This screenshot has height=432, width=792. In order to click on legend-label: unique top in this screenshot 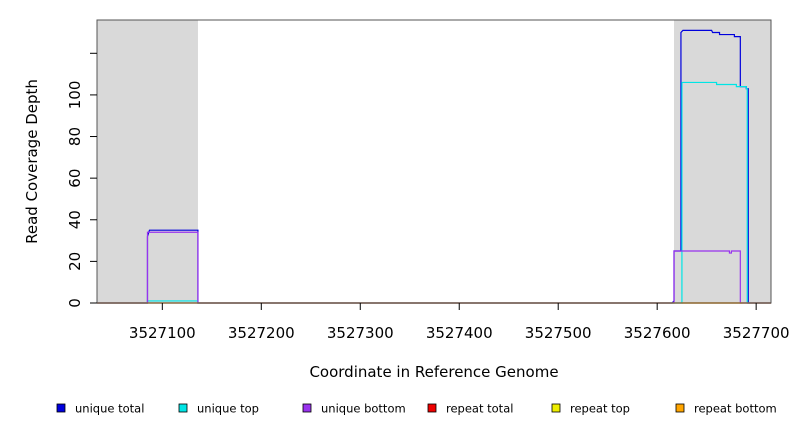, I will do `click(228, 409)`.